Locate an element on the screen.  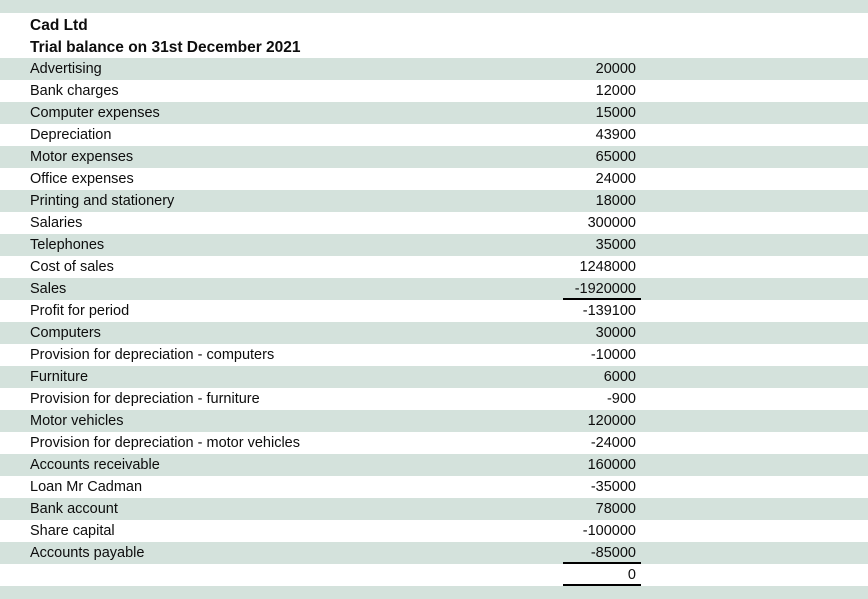
account-label-cell: Cost of sales is located at coordinates (72, 267).